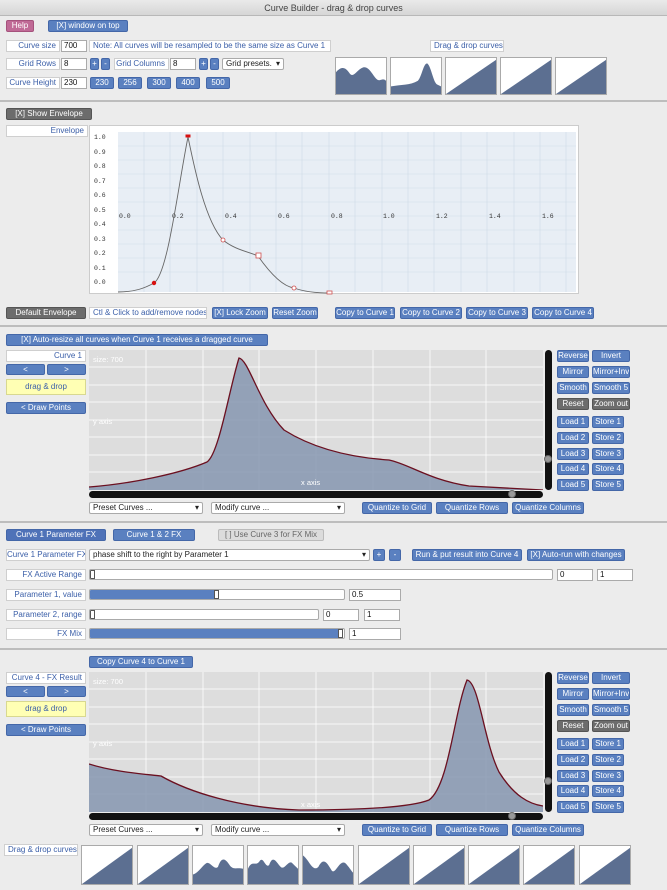 The image size is (667, 890). I want to click on curve-1-next-button: >, so click(66, 369).